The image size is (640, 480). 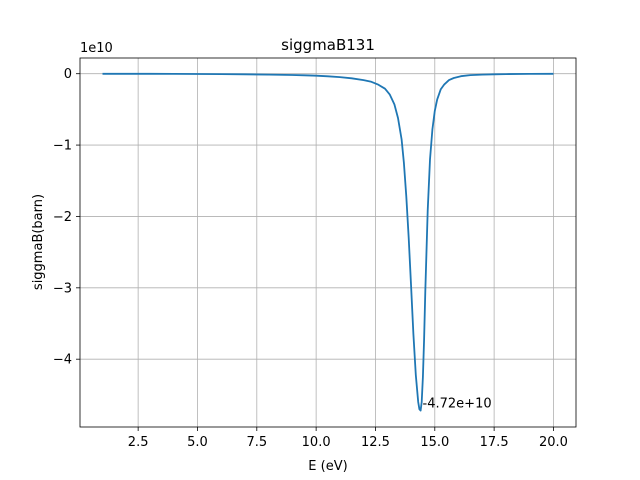 I want to click on y-axis: 0 −1 −2 −3 −4, so click(x=66, y=217).